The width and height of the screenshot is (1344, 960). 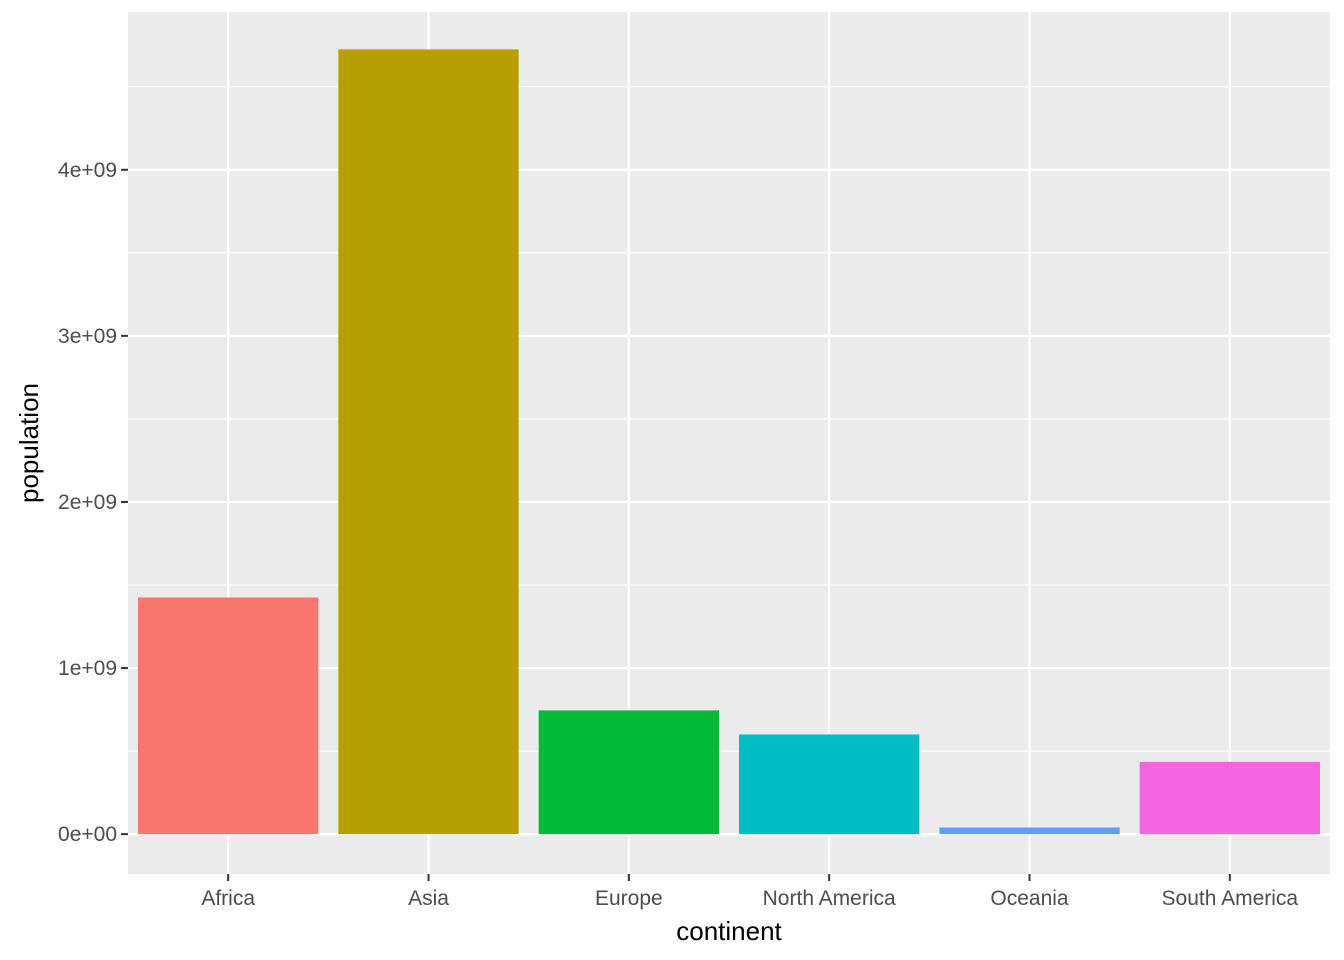 What do you see at coordinates (1229, 798) in the screenshot?
I see `bar-south-america` at bounding box center [1229, 798].